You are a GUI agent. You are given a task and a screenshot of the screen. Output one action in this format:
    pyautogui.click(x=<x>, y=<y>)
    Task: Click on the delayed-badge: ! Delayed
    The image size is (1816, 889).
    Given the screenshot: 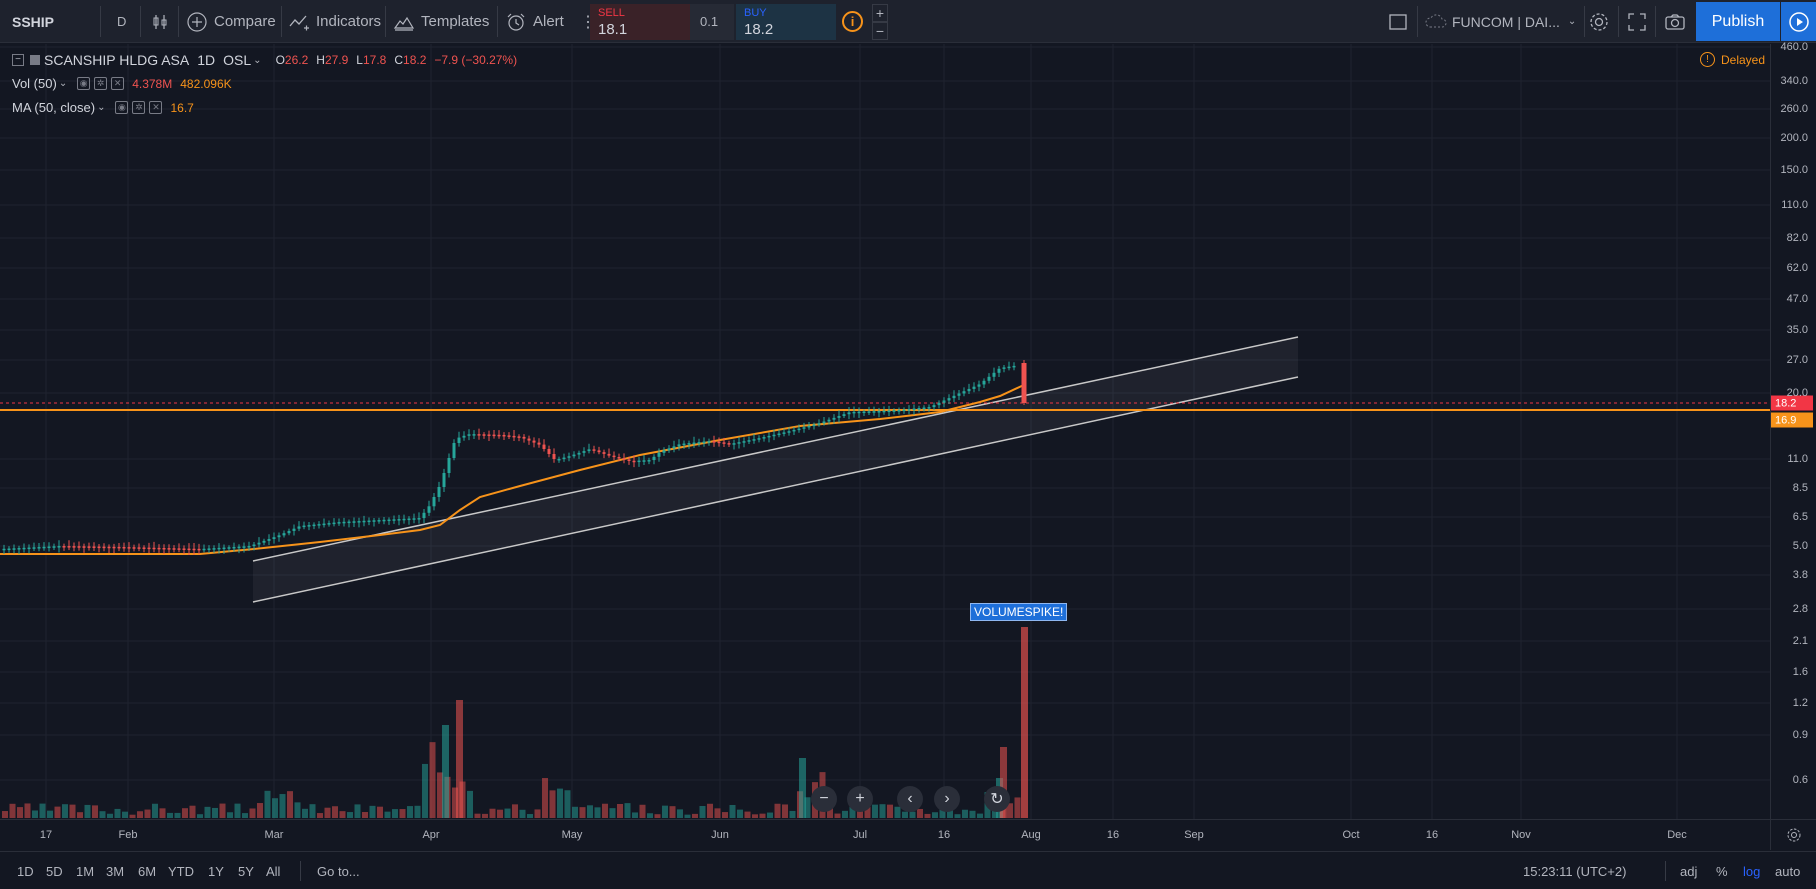 What is the action you would take?
    pyautogui.click(x=1732, y=59)
    